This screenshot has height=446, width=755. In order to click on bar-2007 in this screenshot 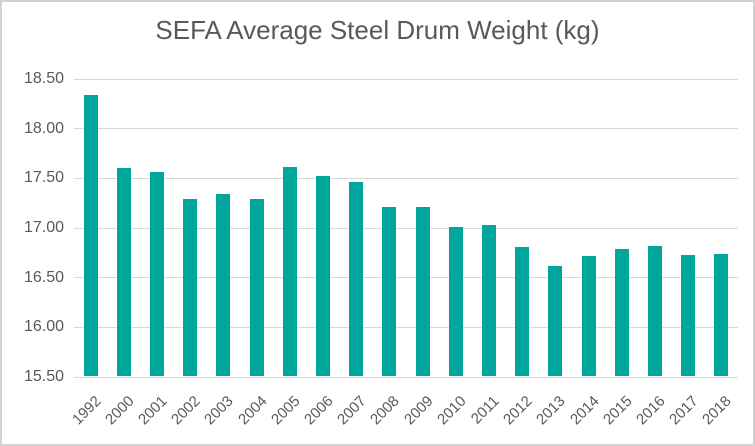, I will do `click(356, 279)`.